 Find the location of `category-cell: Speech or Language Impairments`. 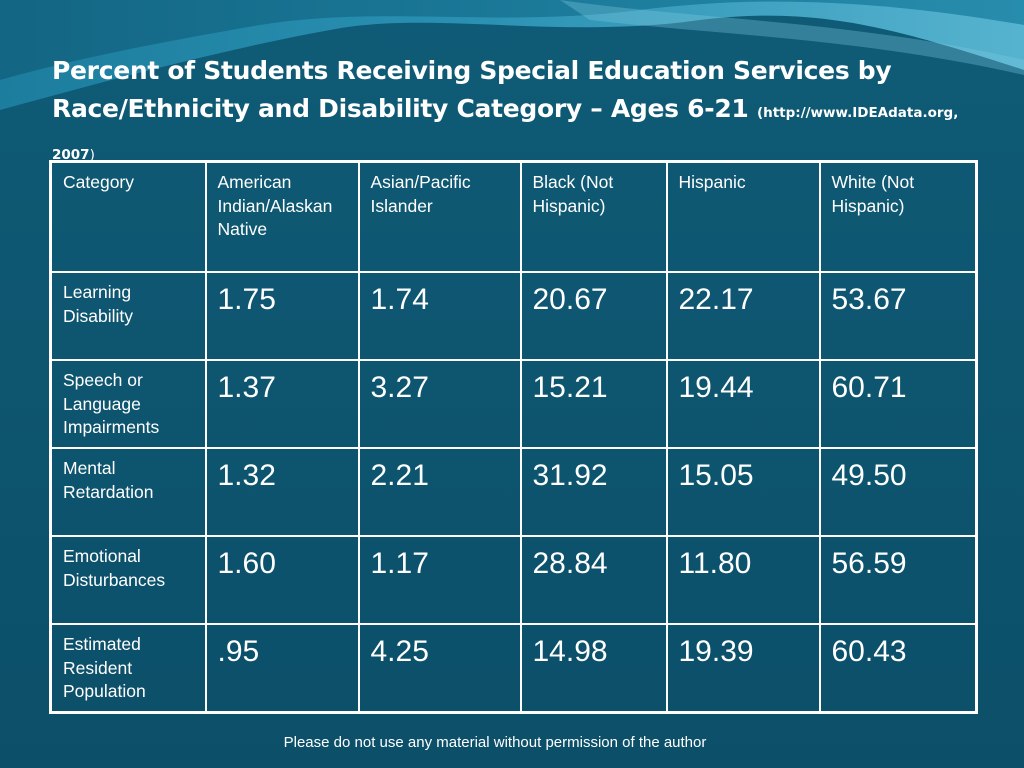

category-cell: Speech or Language Impairments is located at coordinates (128, 404).